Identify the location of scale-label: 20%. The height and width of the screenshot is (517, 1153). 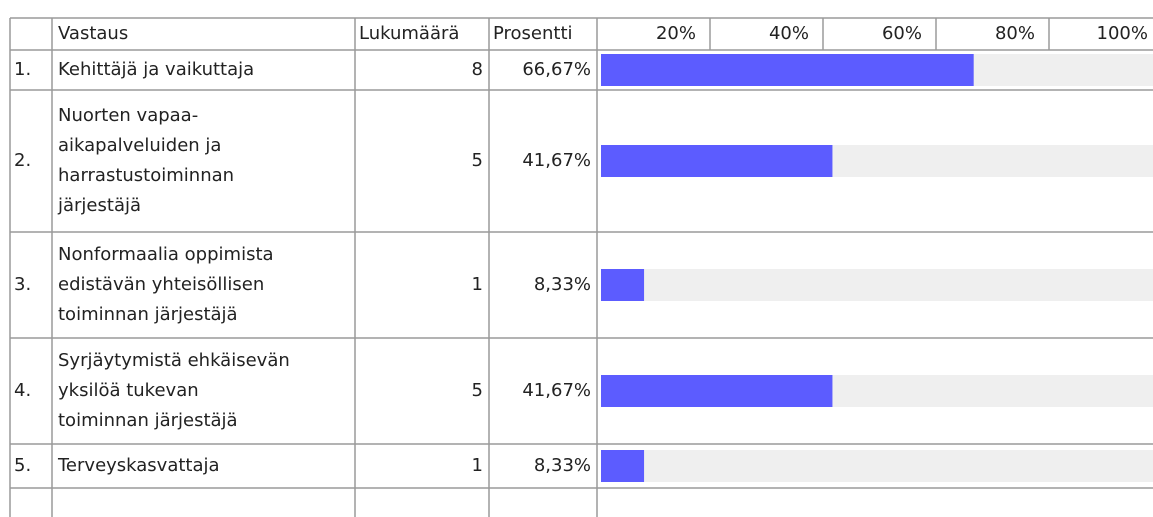
(676, 33).